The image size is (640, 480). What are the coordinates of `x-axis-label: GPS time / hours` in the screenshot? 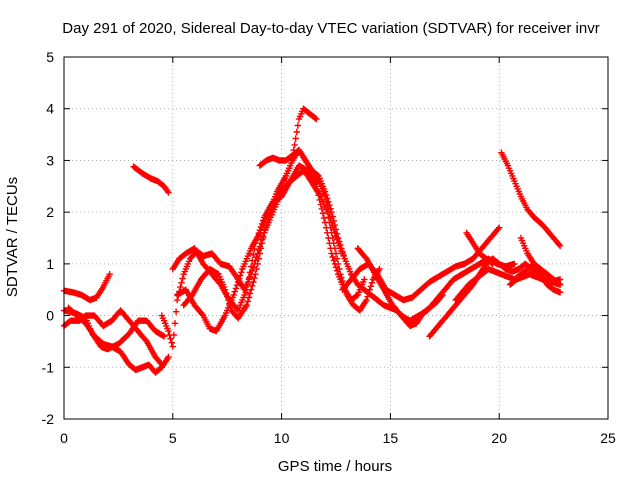 It's located at (335, 466).